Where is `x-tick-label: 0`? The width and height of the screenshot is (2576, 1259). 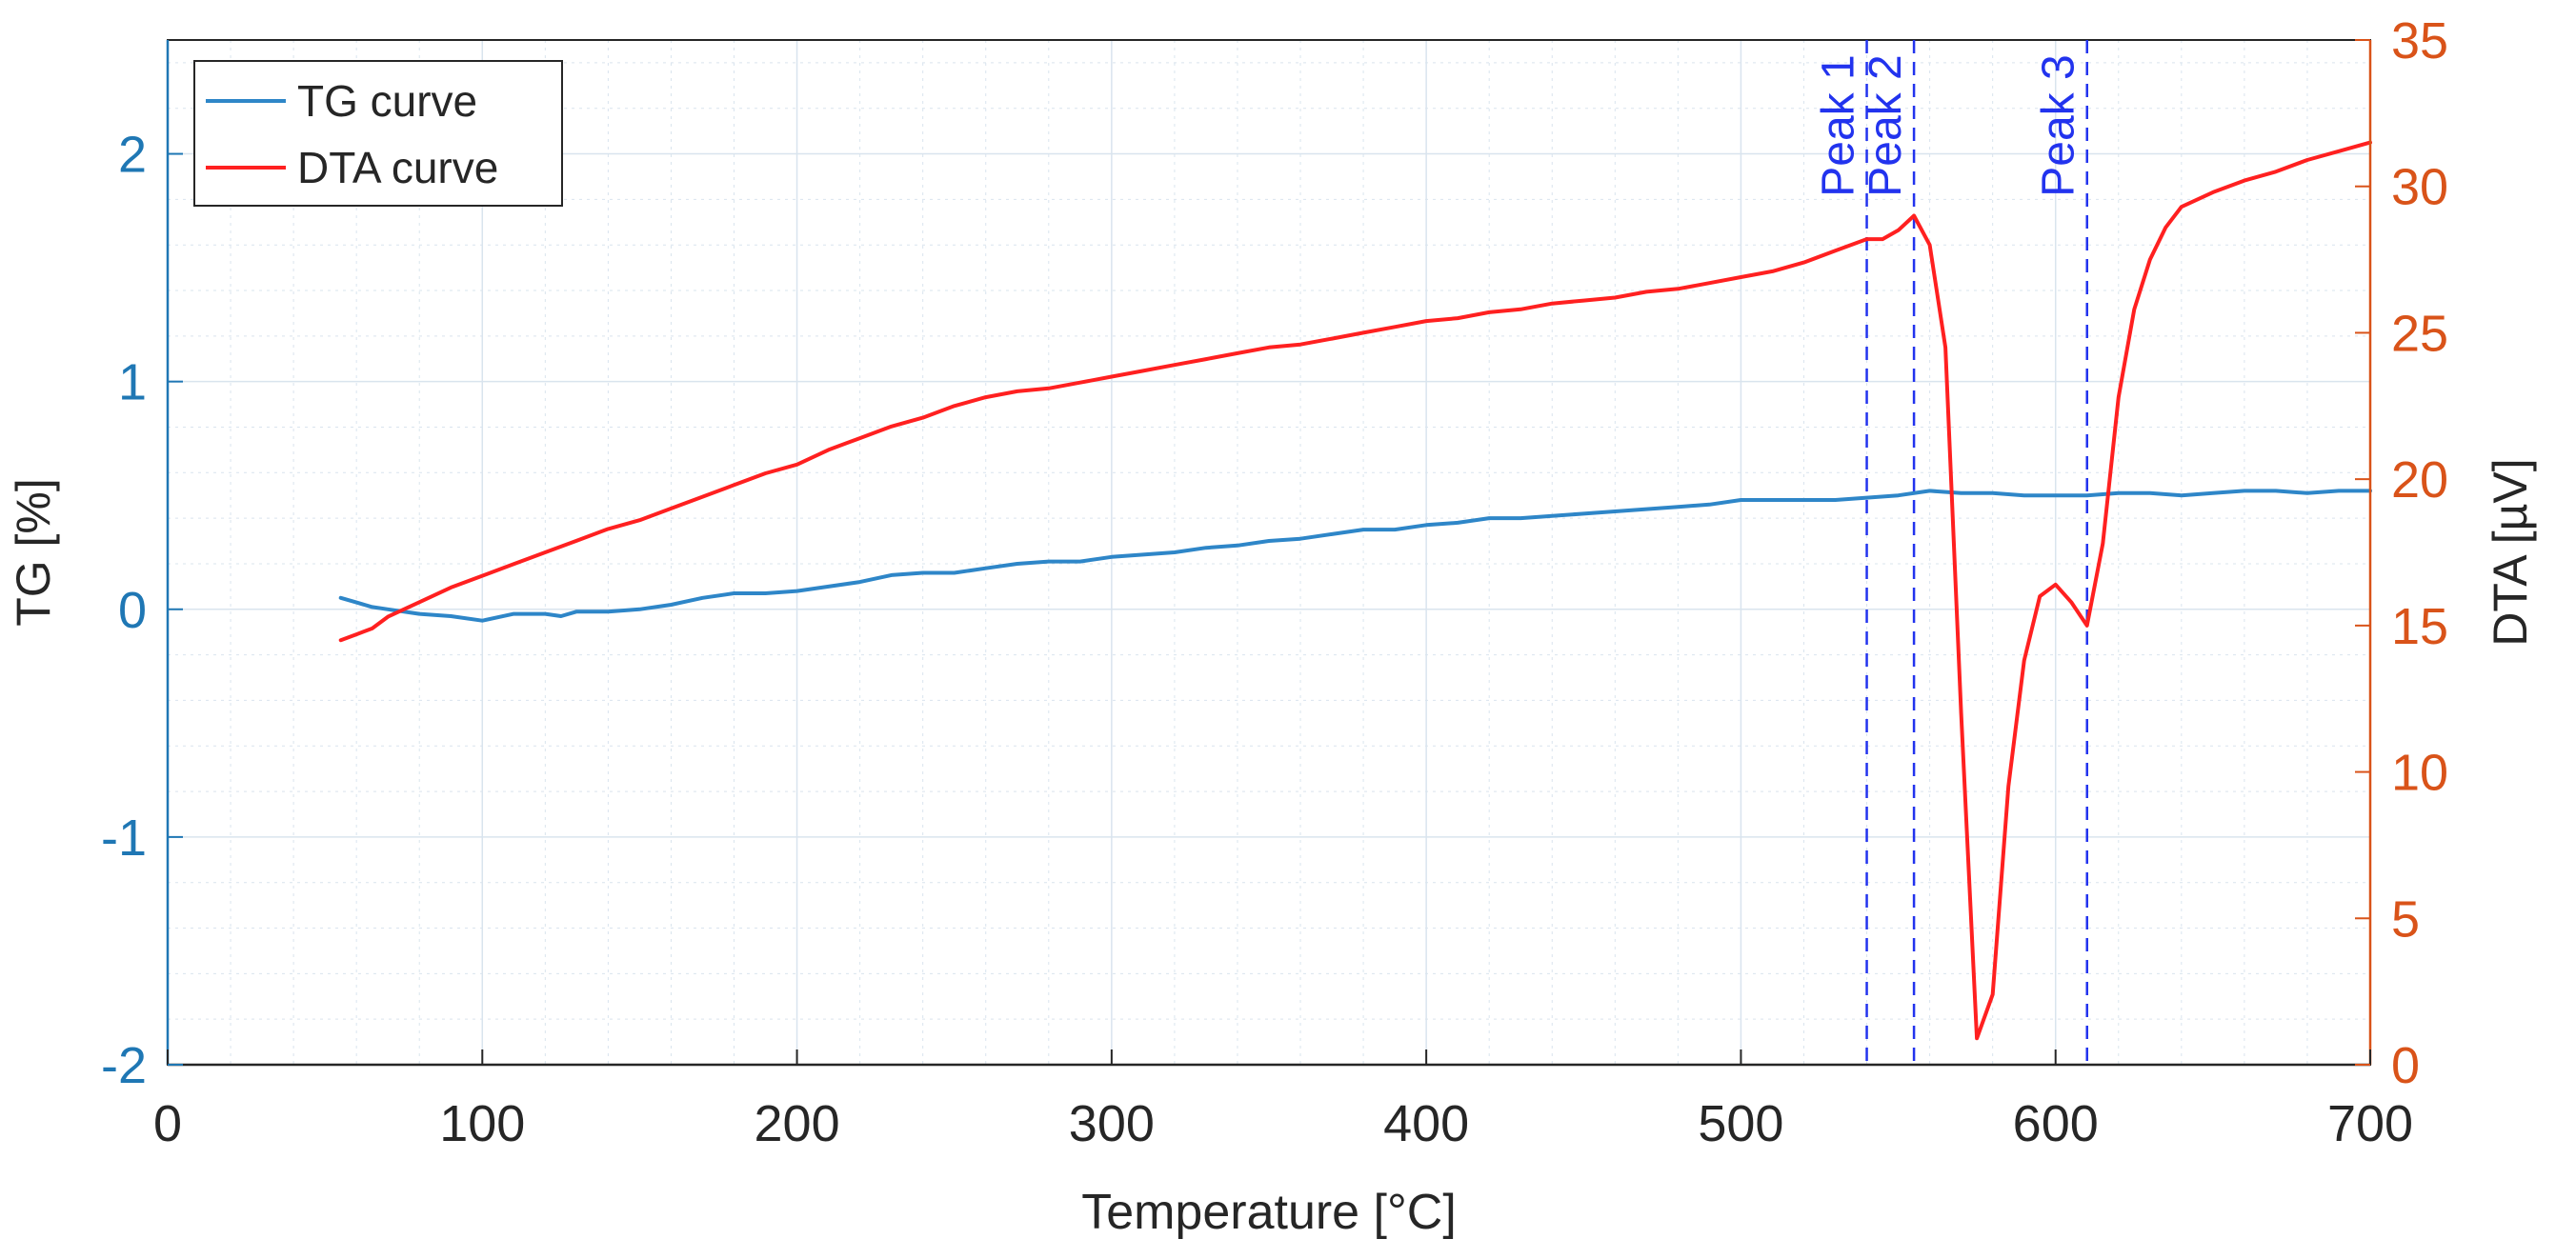
x-tick-label: 0 is located at coordinates (167, 1123).